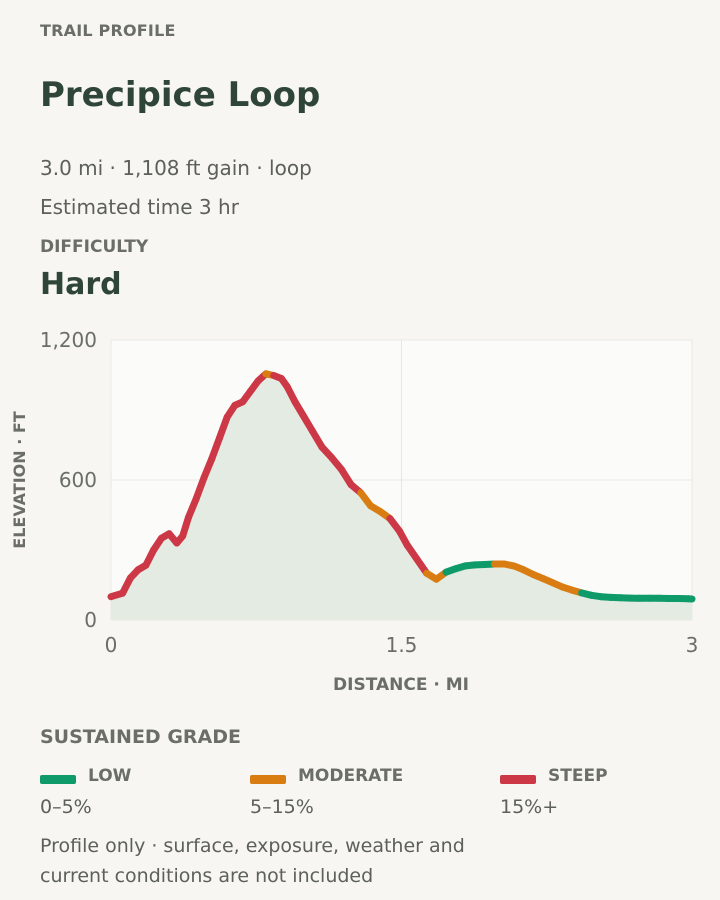  I want to click on legend-label: MODERATE, so click(351, 776).